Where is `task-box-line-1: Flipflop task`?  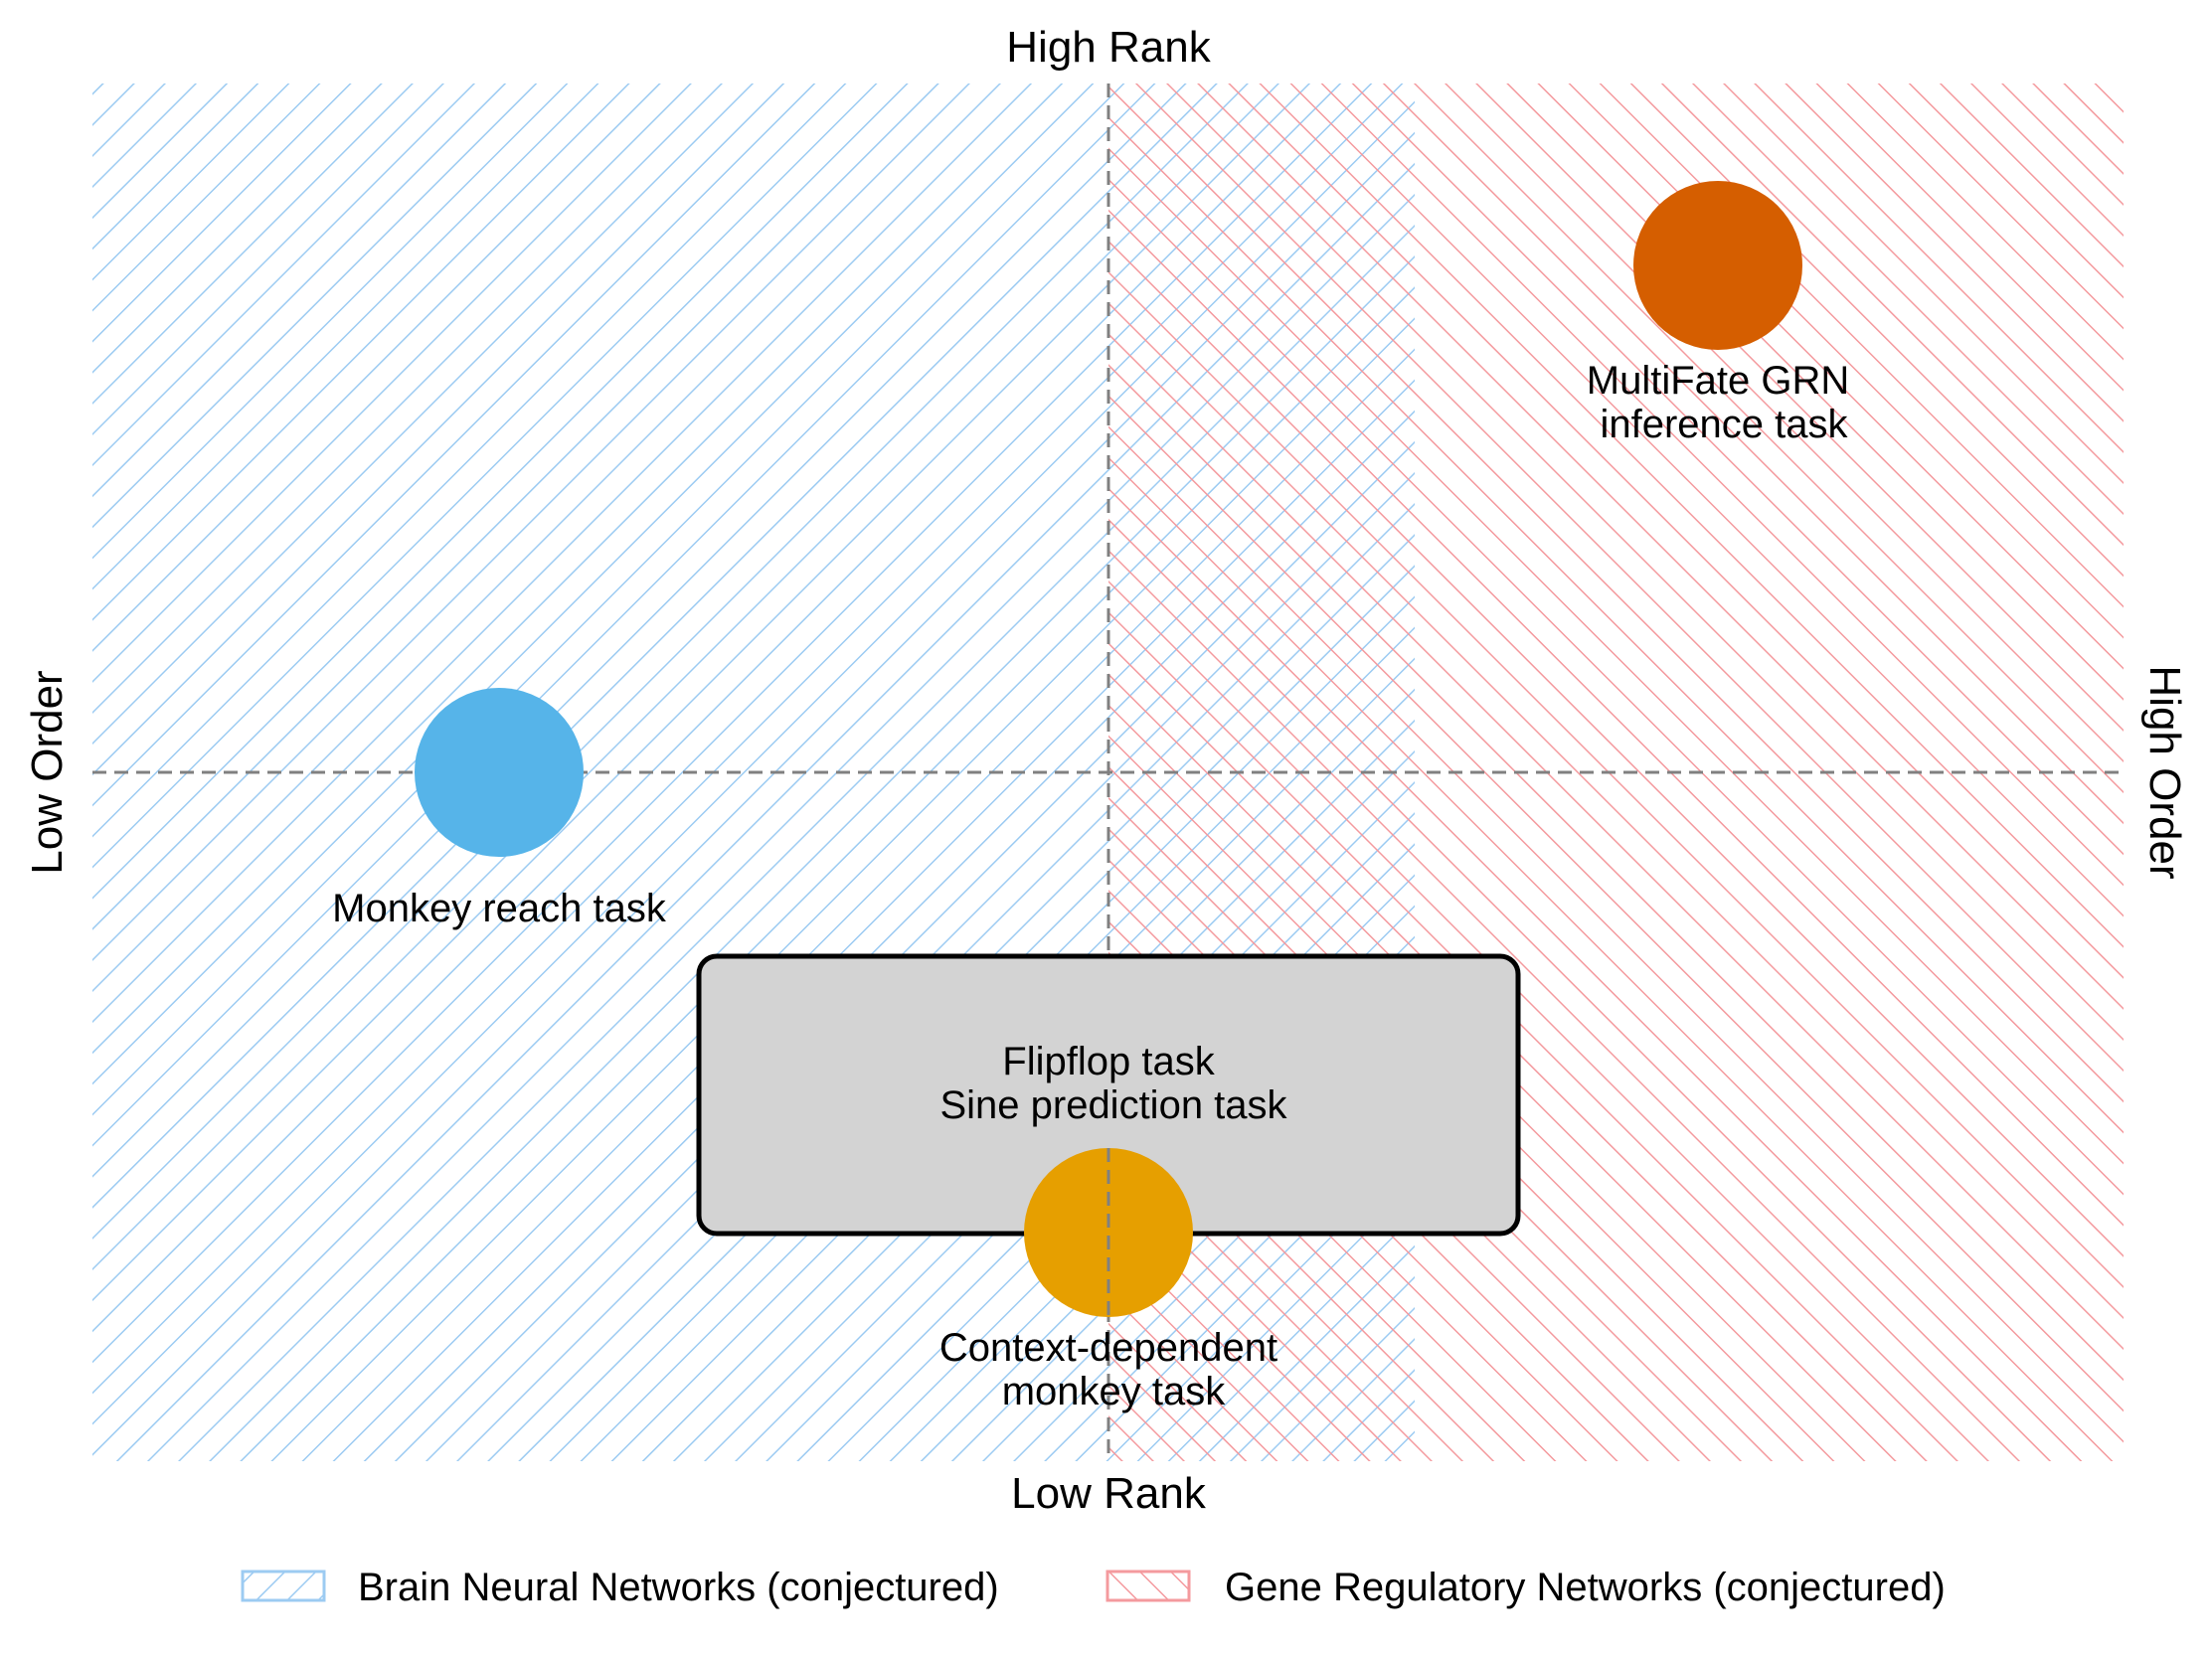
task-box-line-1: Flipflop task is located at coordinates (1108, 1061).